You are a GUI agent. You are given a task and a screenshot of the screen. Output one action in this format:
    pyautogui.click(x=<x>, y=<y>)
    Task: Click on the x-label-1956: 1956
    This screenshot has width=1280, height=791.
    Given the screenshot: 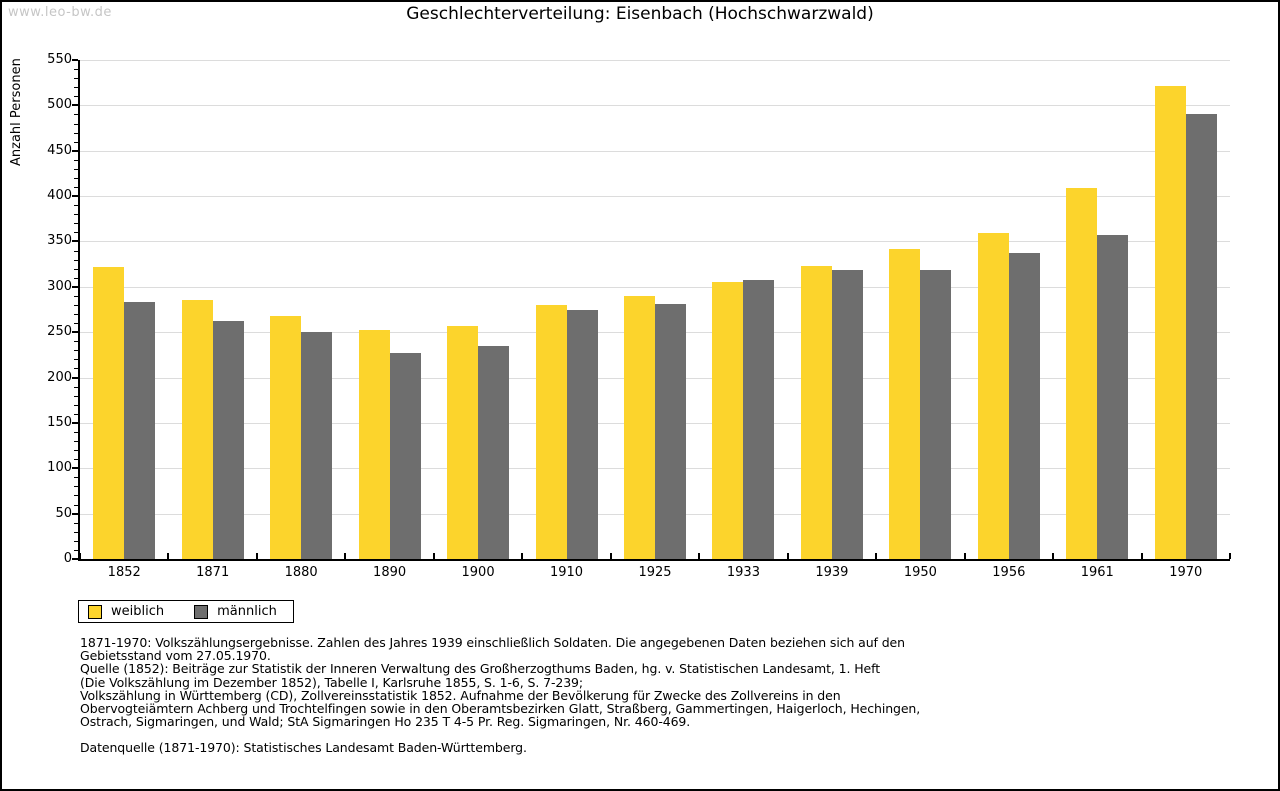 What is the action you would take?
    pyautogui.click(x=1009, y=572)
    